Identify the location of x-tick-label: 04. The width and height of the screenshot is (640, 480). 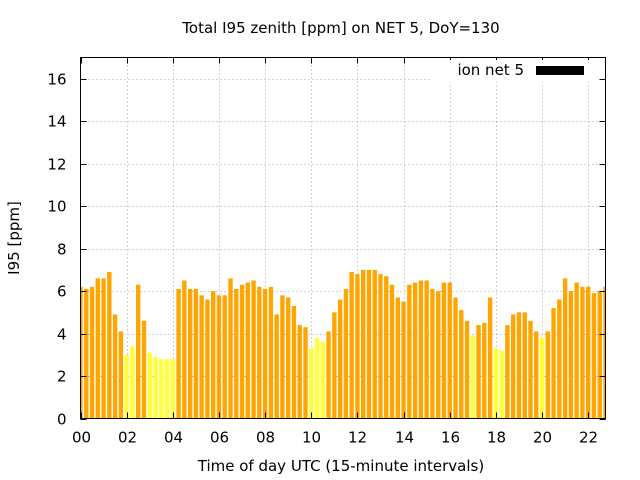
(173, 438).